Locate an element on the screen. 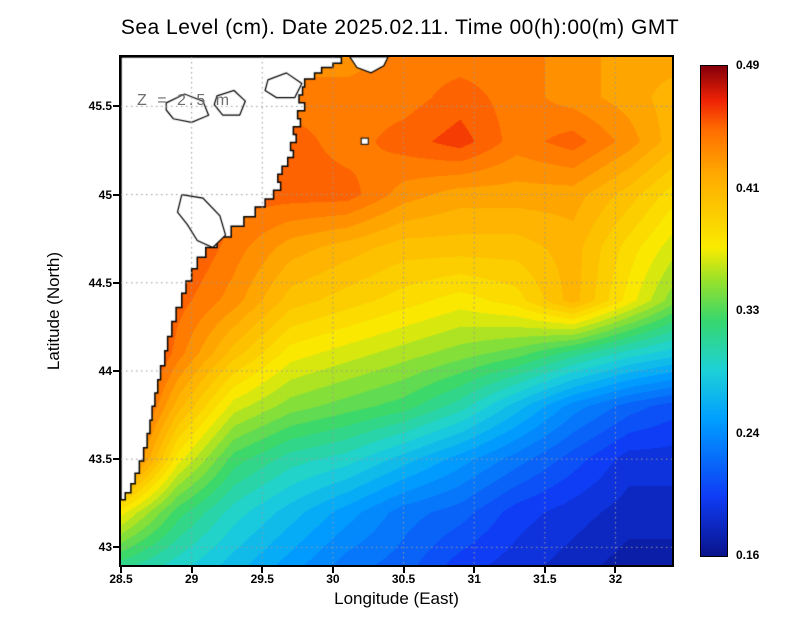 Image resolution: width=800 pixels, height=618 pixels. y-tick-label: 43 is located at coordinates (105, 547).